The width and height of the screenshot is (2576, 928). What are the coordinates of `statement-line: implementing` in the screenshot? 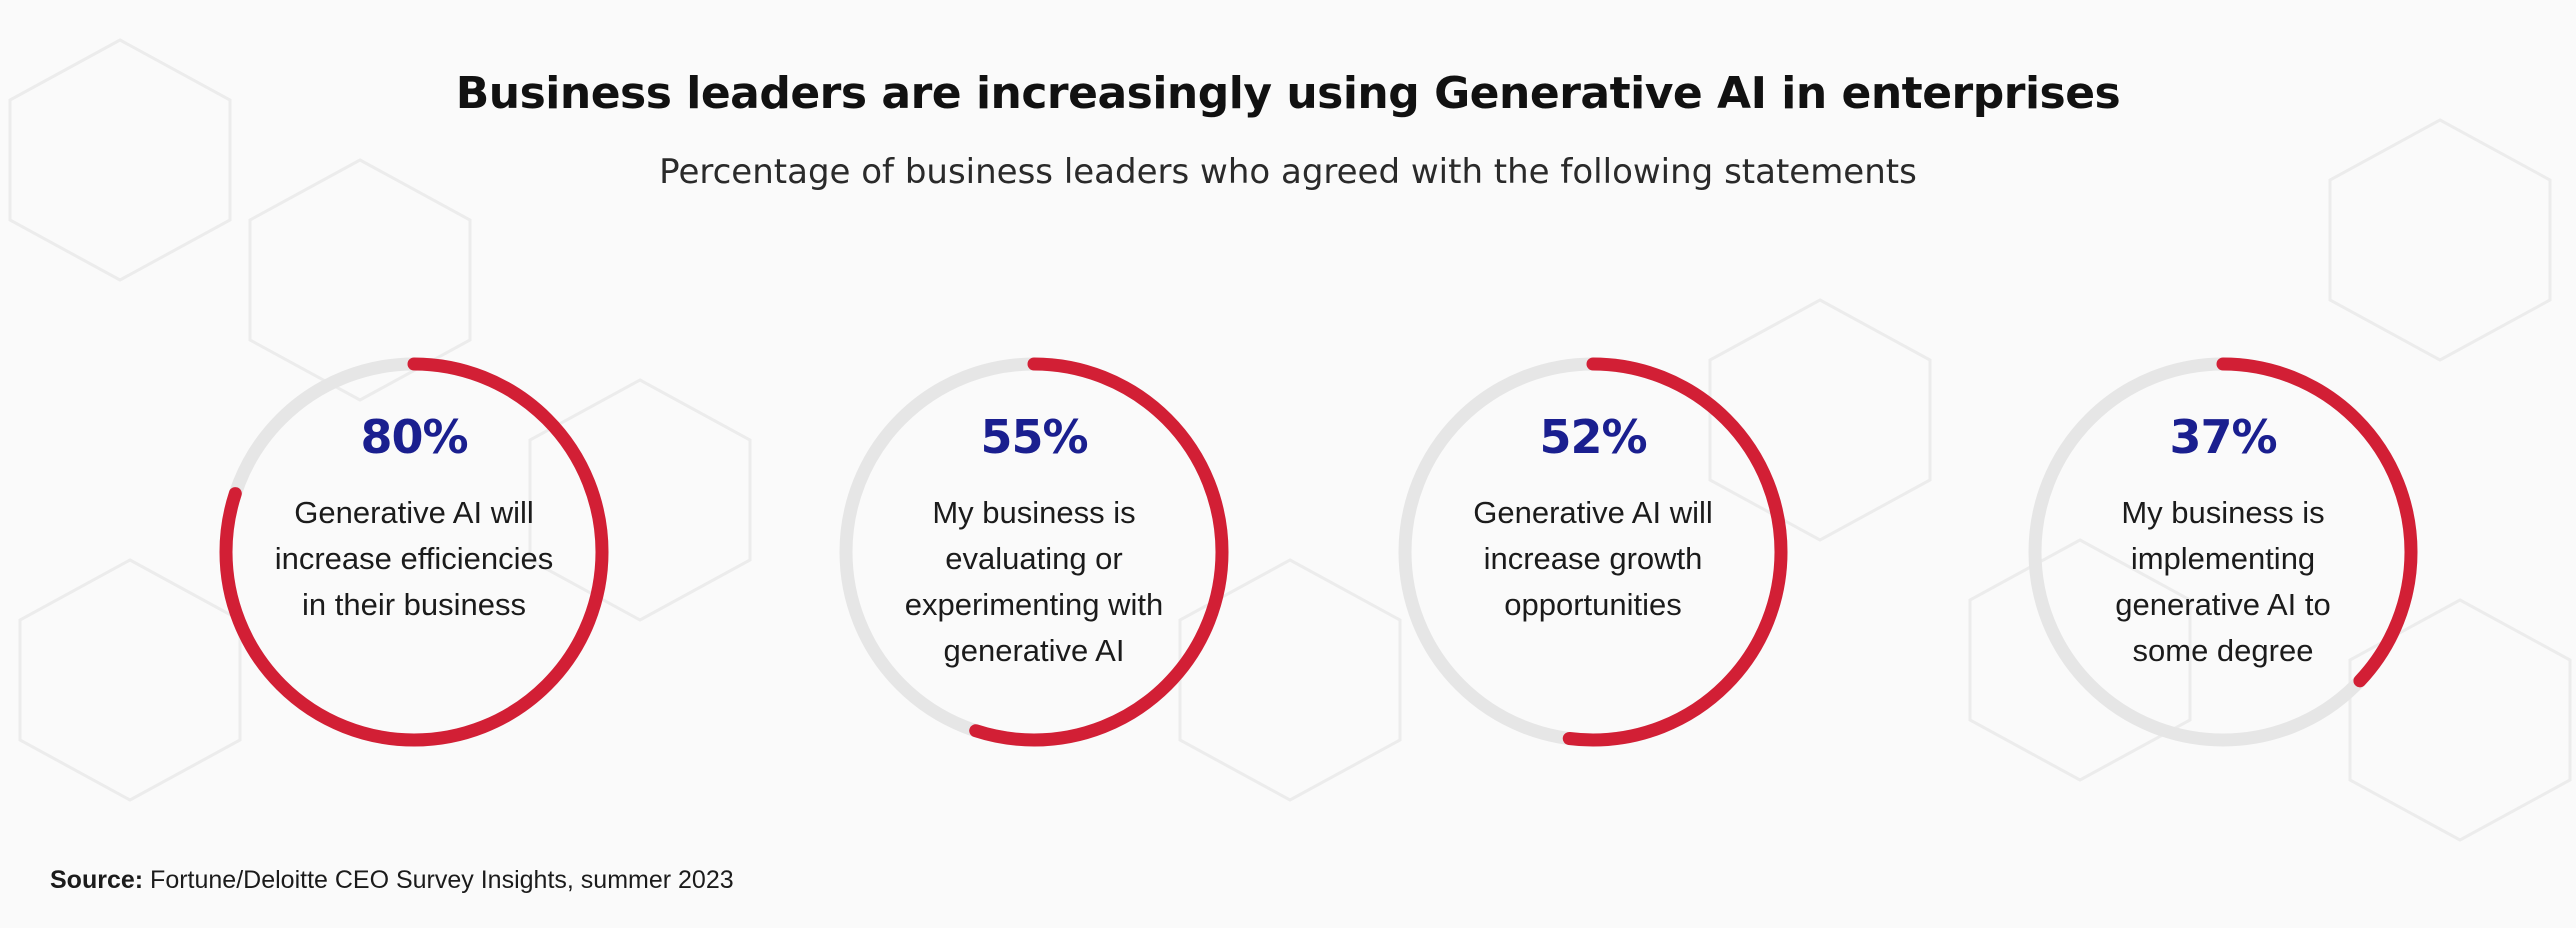 It's located at (2223, 558).